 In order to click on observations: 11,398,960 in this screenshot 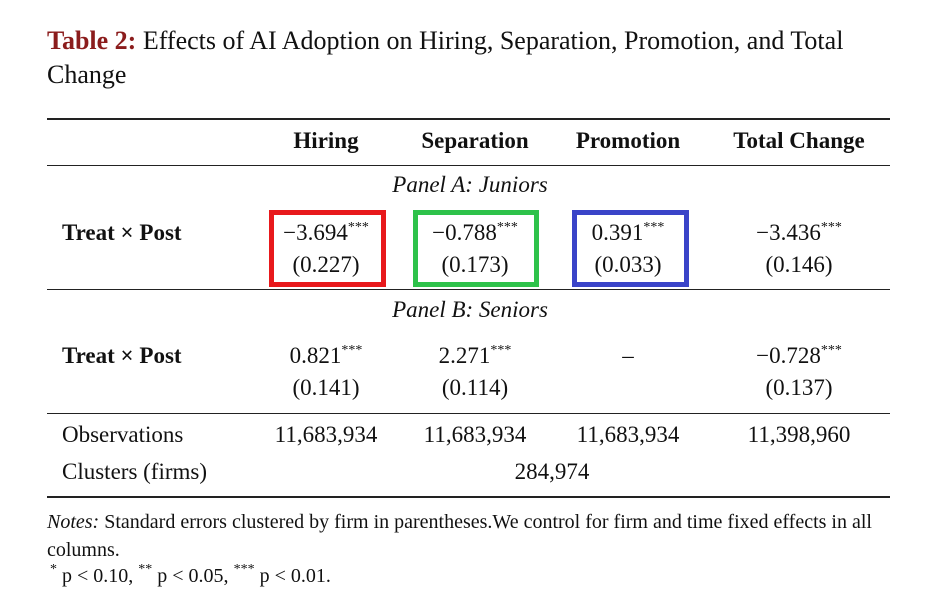, I will do `click(799, 434)`.